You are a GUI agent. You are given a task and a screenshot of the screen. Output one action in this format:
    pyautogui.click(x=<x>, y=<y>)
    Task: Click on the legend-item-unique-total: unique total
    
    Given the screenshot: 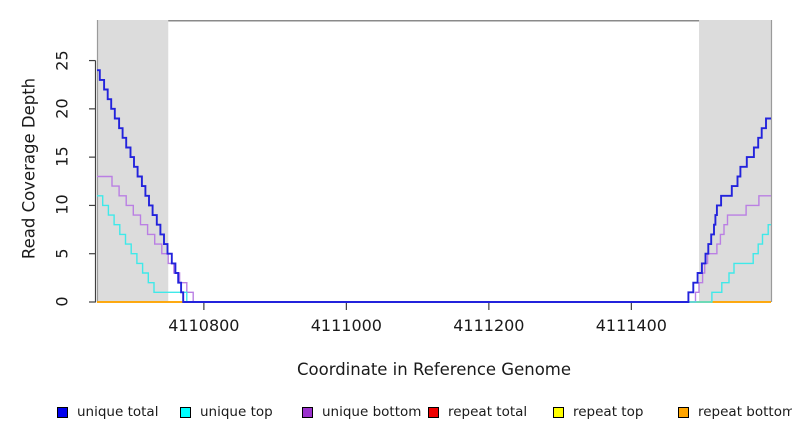 What is the action you would take?
    pyautogui.click(x=107, y=412)
    